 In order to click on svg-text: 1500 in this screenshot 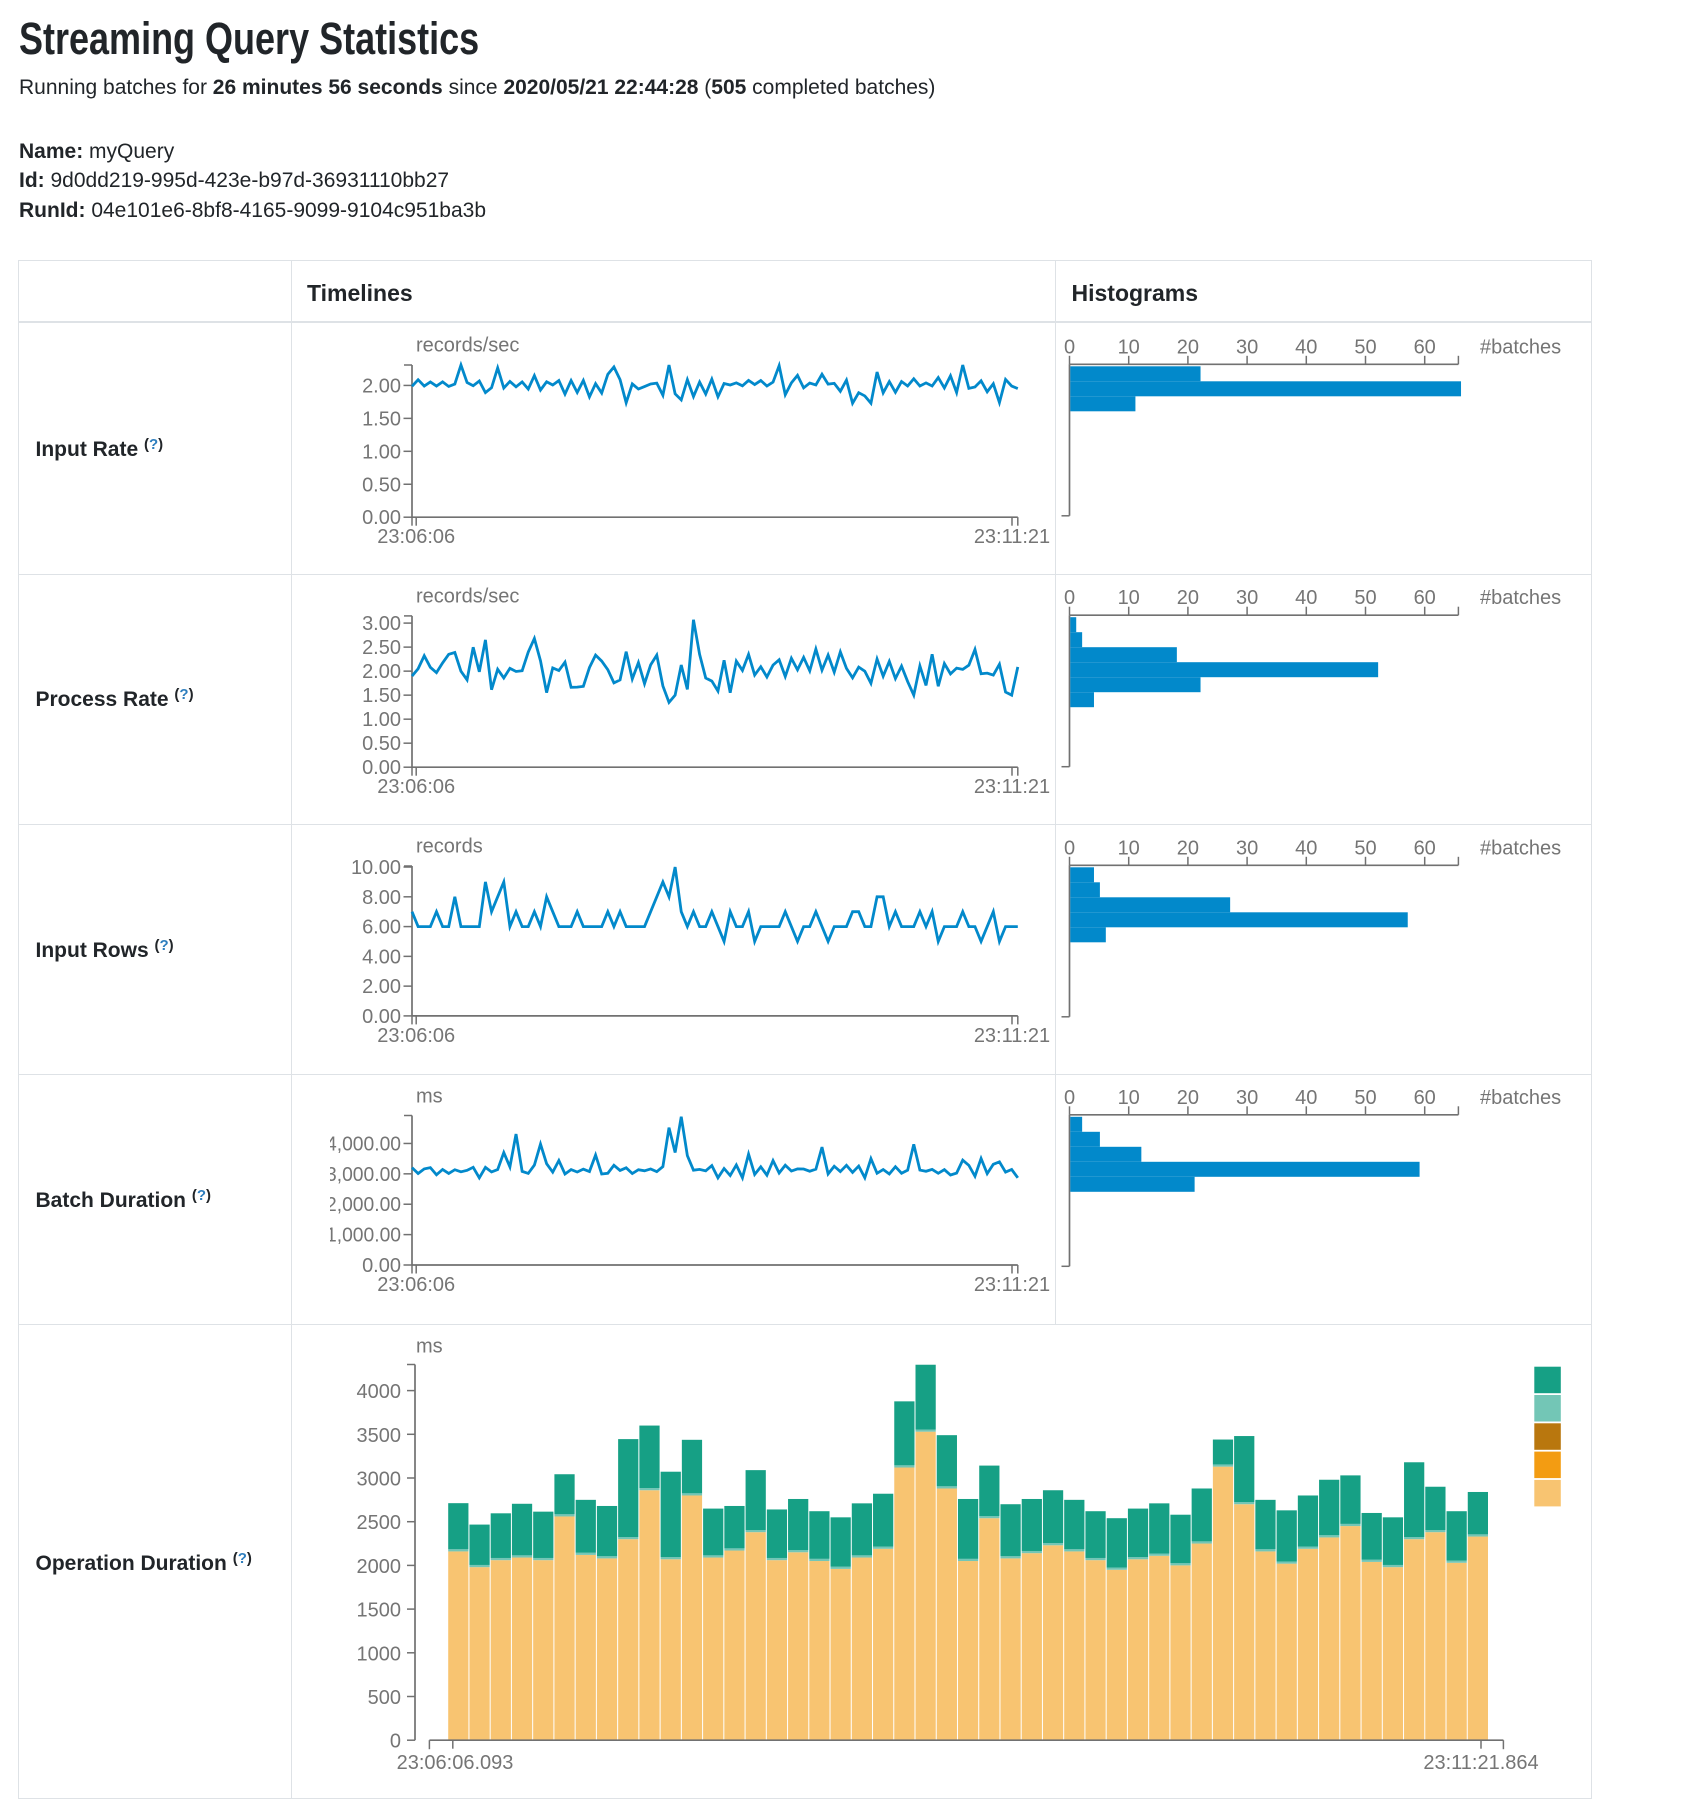, I will do `click(379, 1611)`.